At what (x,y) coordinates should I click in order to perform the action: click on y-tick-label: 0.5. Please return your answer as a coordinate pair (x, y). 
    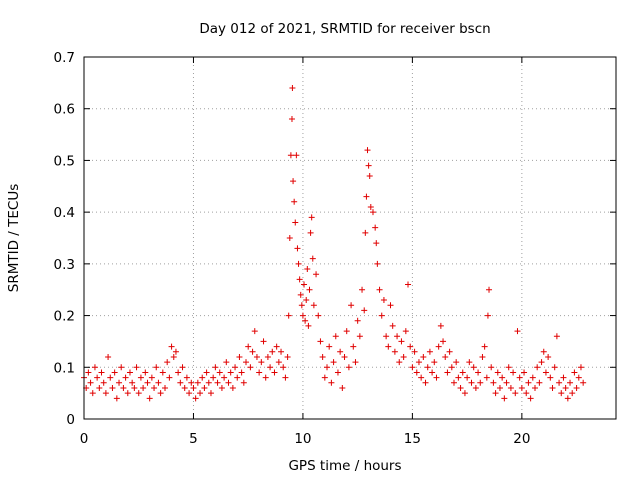
    Looking at the image, I should click on (64, 161).